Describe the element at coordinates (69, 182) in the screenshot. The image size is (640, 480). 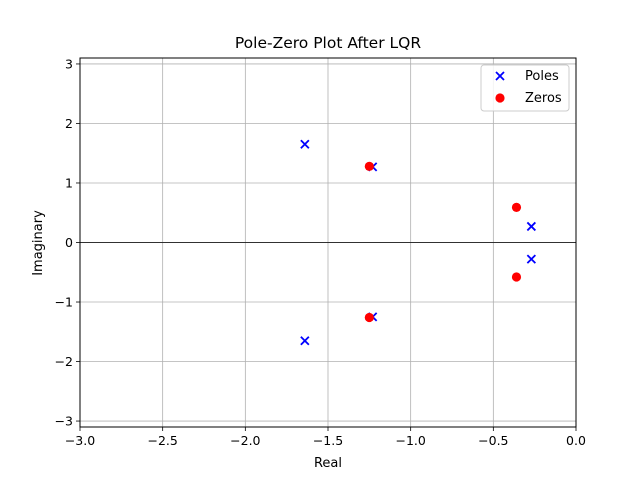
I see `y-tick-label: 1` at that location.